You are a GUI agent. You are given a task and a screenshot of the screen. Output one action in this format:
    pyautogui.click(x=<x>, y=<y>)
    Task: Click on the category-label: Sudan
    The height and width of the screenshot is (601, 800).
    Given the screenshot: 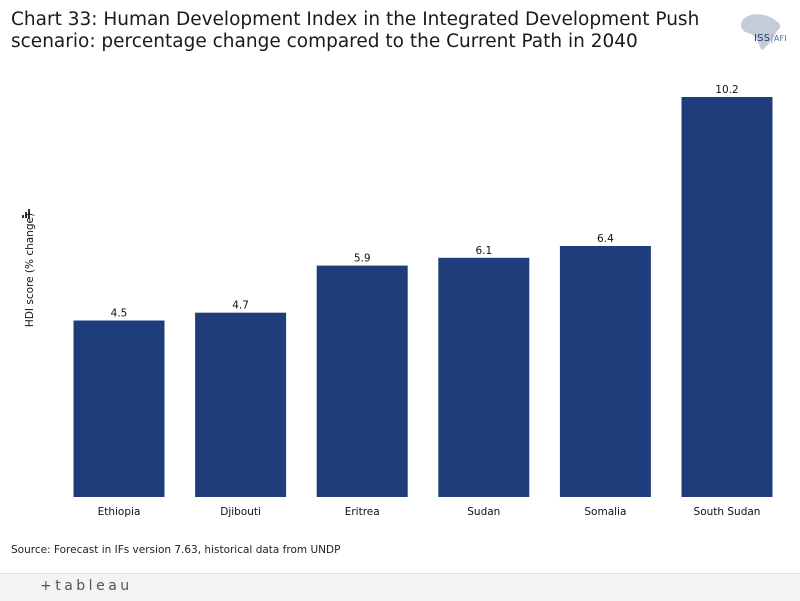 What is the action you would take?
    pyautogui.click(x=483, y=512)
    